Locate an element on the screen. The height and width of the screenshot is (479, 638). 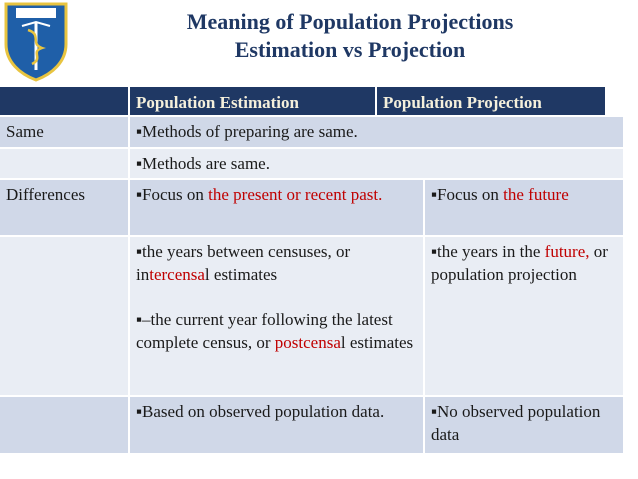
text-run: ▪Based on observed population data. is located at coordinates (260, 411).